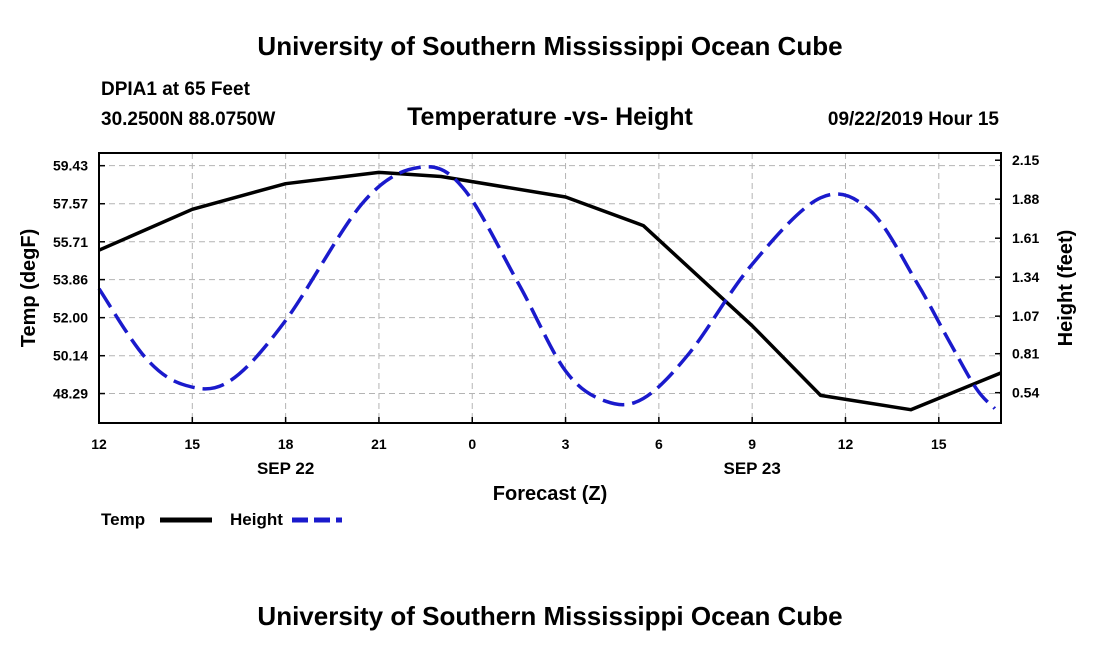 This screenshot has width=1100, height=650. Describe the element at coordinates (221, 519) in the screenshot. I see `legend: Temp Height` at that location.